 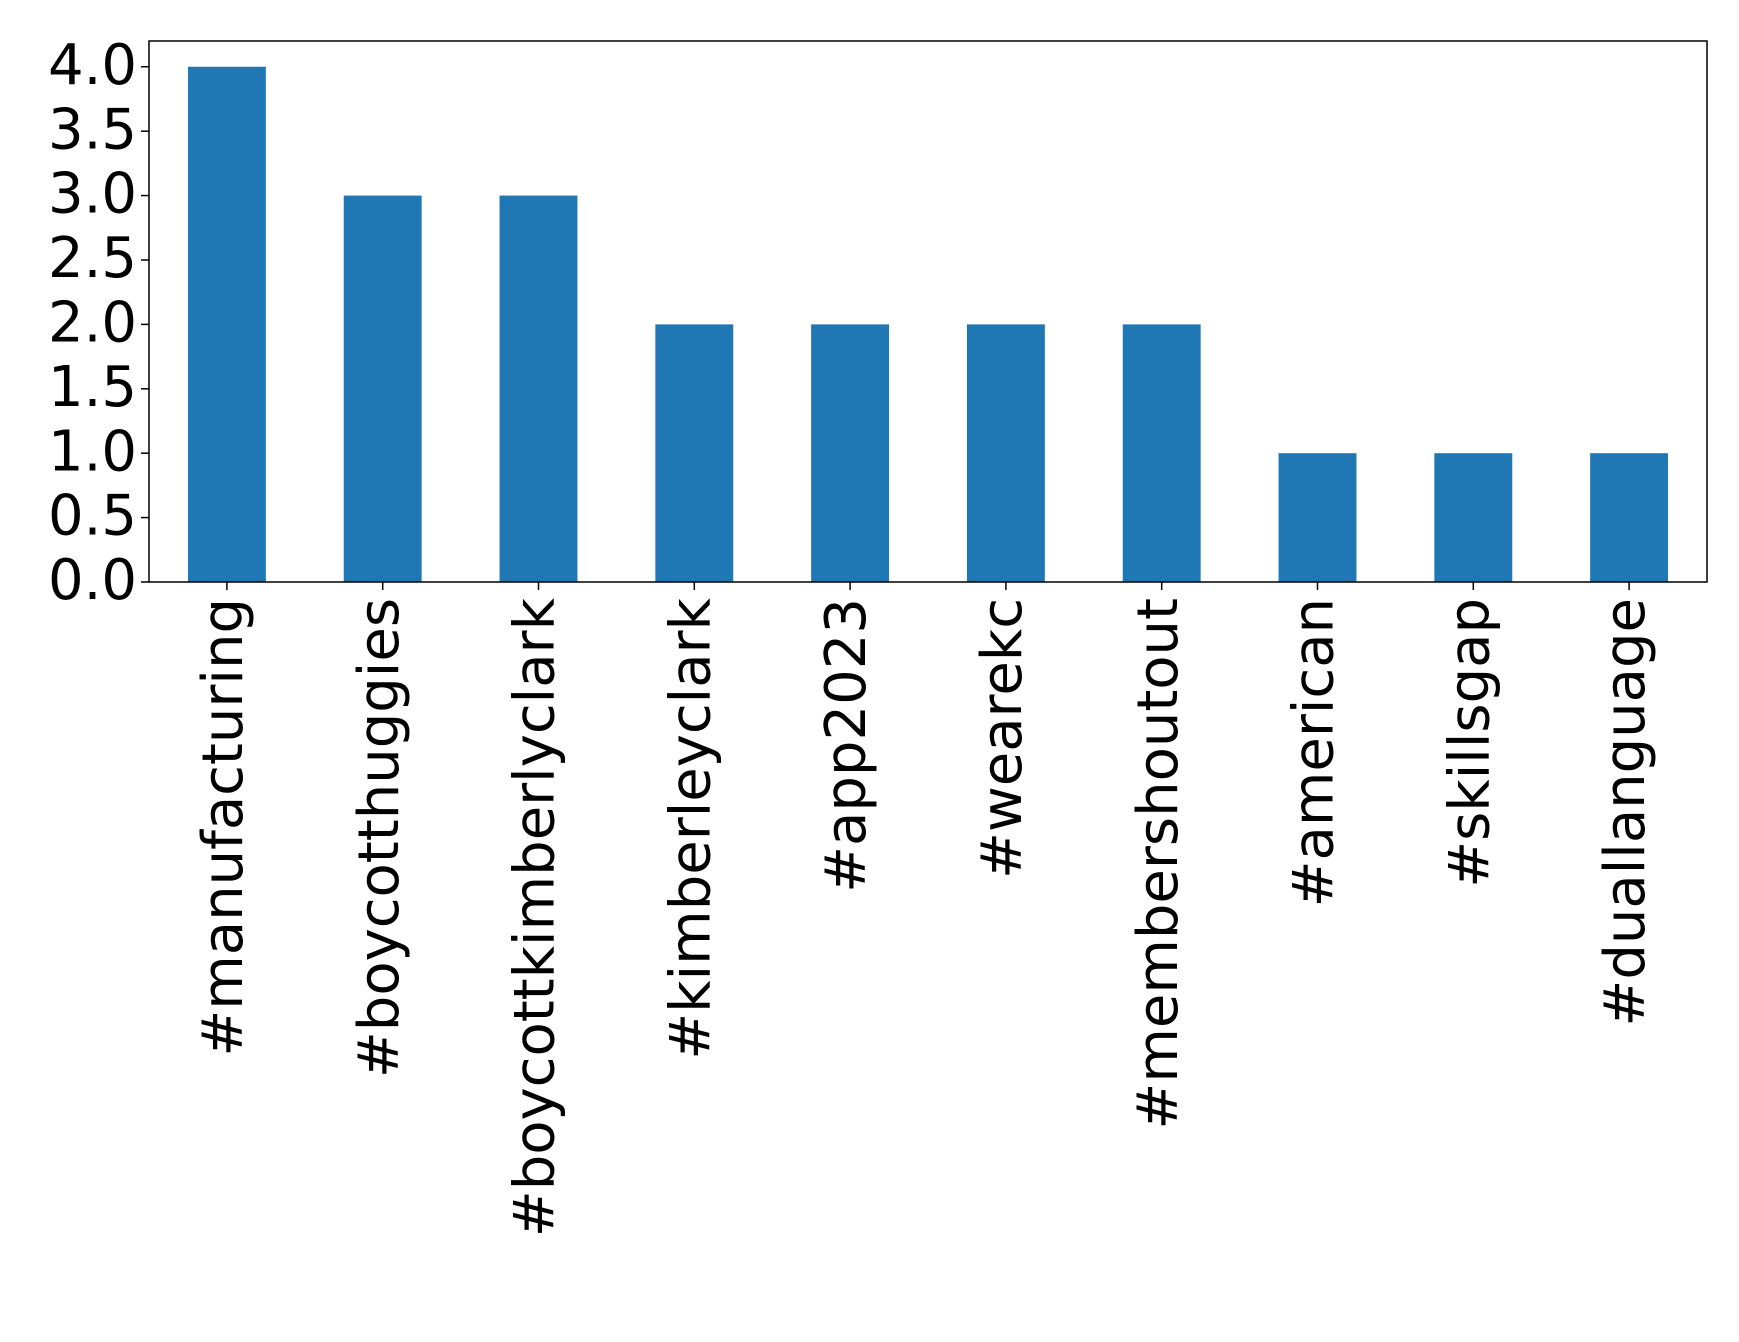 What do you see at coordinates (690, 828) in the screenshot?
I see `x-tick-label: #kimberleyclark` at bounding box center [690, 828].